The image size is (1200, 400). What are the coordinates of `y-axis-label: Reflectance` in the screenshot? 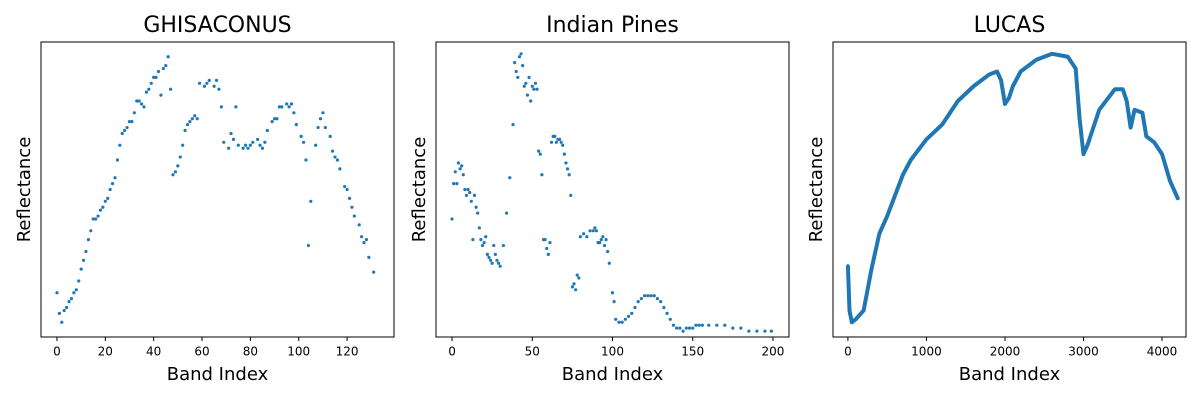 It's located at (419, 190).